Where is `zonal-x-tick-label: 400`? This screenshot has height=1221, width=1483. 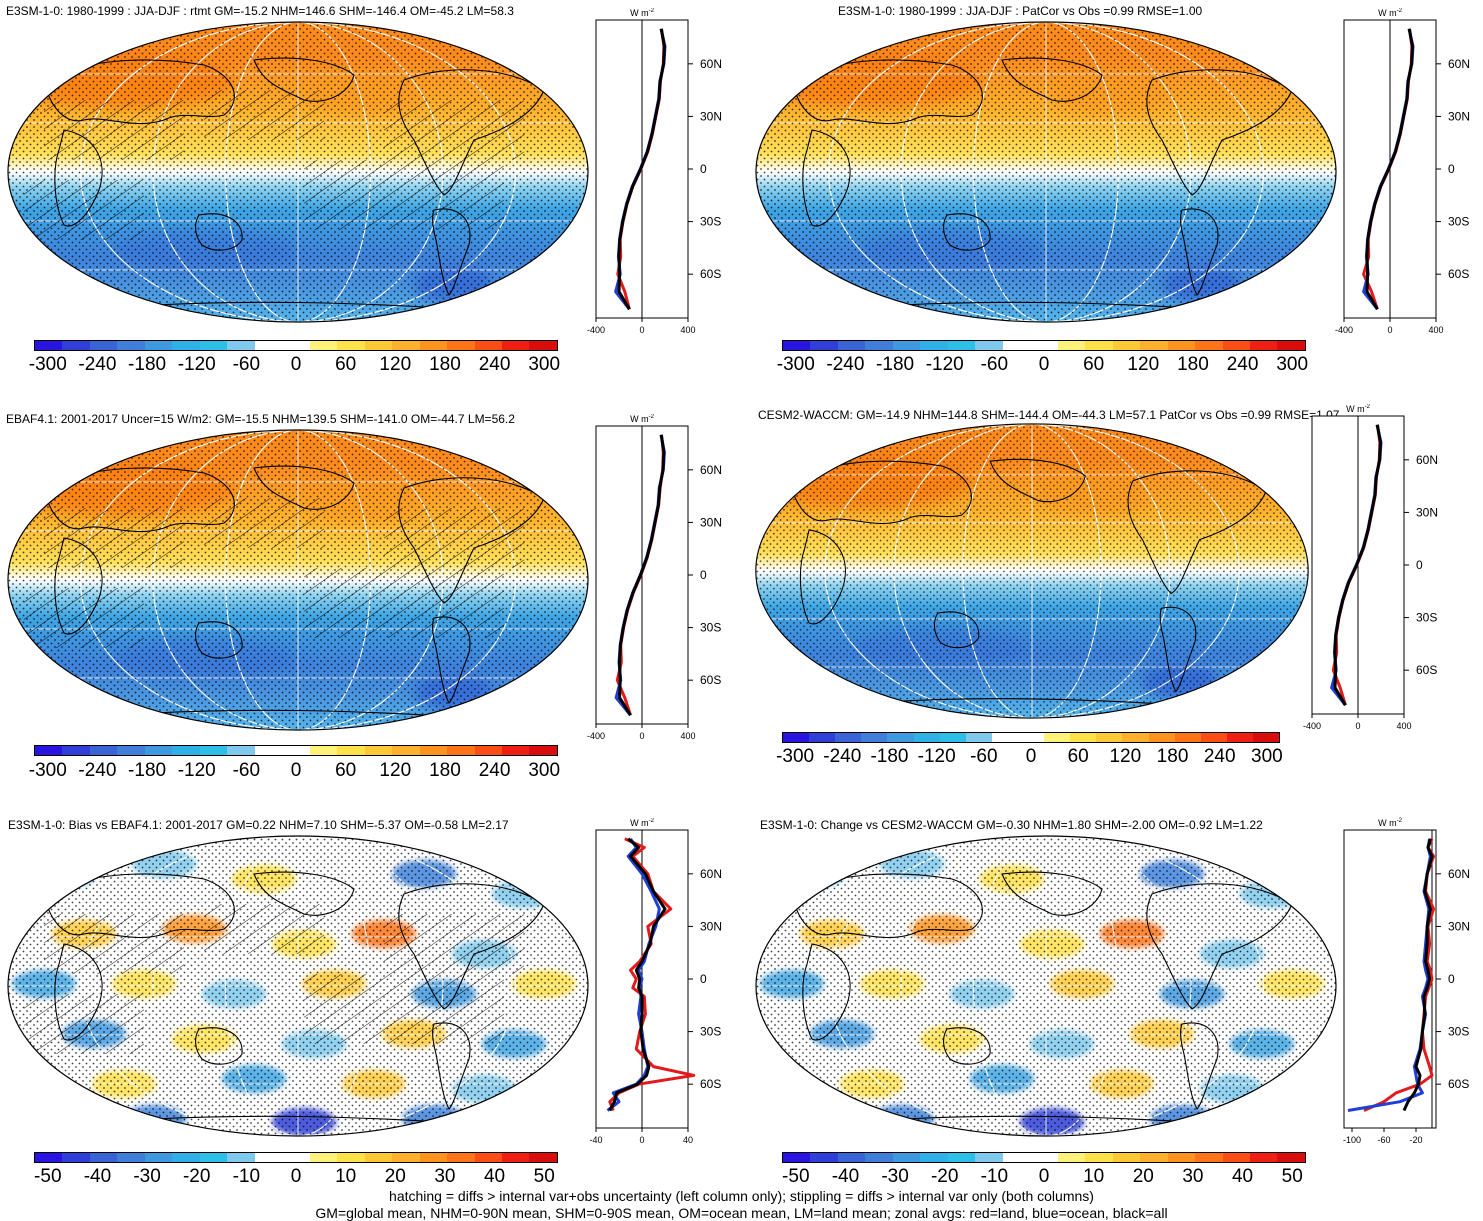 zonal-x-tick-label: 400 is located at coordinates (1435, 330).